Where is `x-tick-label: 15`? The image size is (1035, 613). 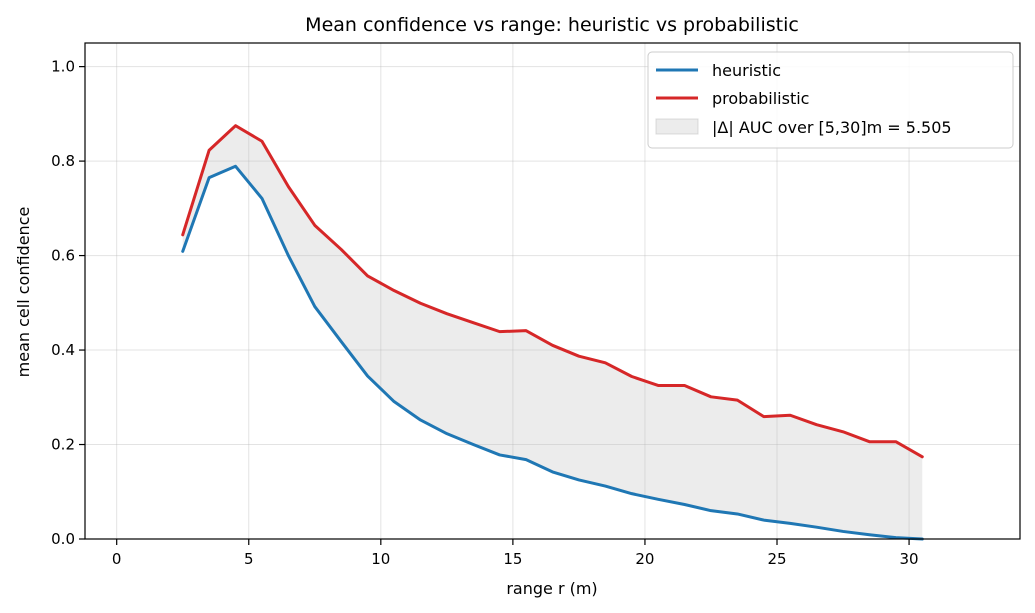 x-tick-label: 15 is located at coordinates (512, 559).